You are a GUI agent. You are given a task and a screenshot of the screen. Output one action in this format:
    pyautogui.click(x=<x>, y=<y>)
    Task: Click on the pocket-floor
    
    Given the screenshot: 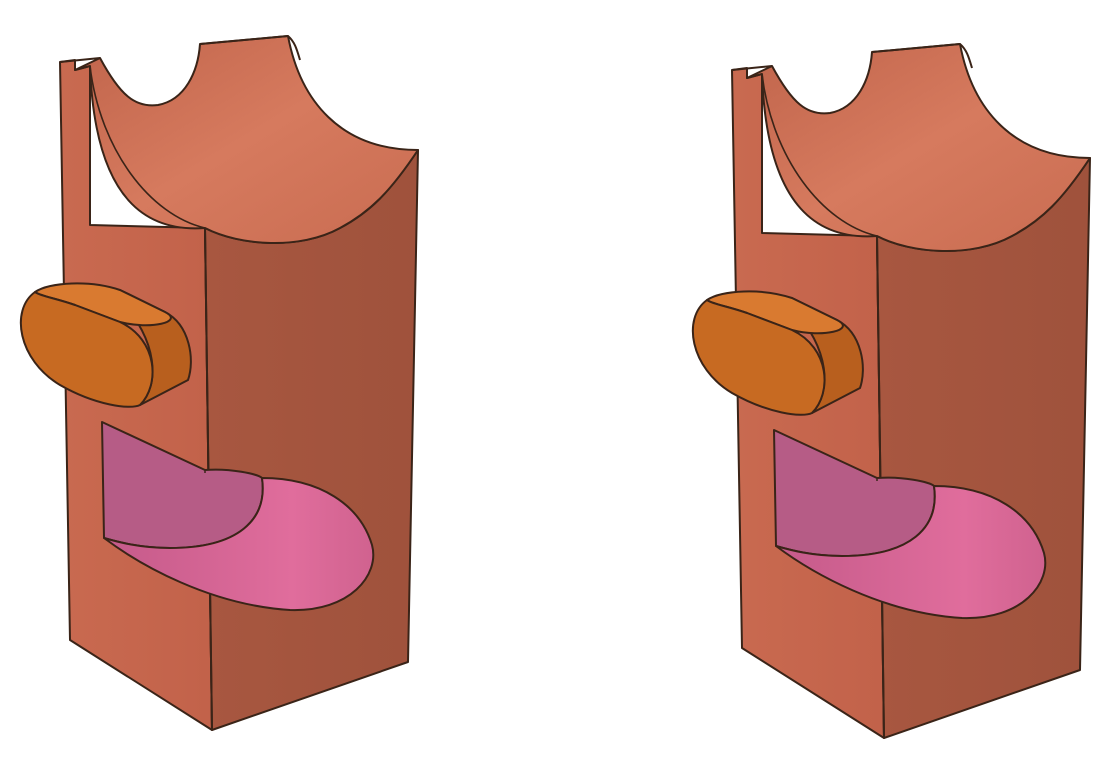 What is the action you would take?
    pyautogui.click(x=239, y=544)
    